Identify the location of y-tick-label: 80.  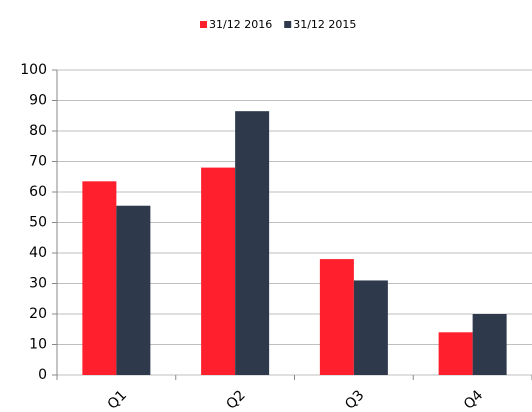
(38, 131).